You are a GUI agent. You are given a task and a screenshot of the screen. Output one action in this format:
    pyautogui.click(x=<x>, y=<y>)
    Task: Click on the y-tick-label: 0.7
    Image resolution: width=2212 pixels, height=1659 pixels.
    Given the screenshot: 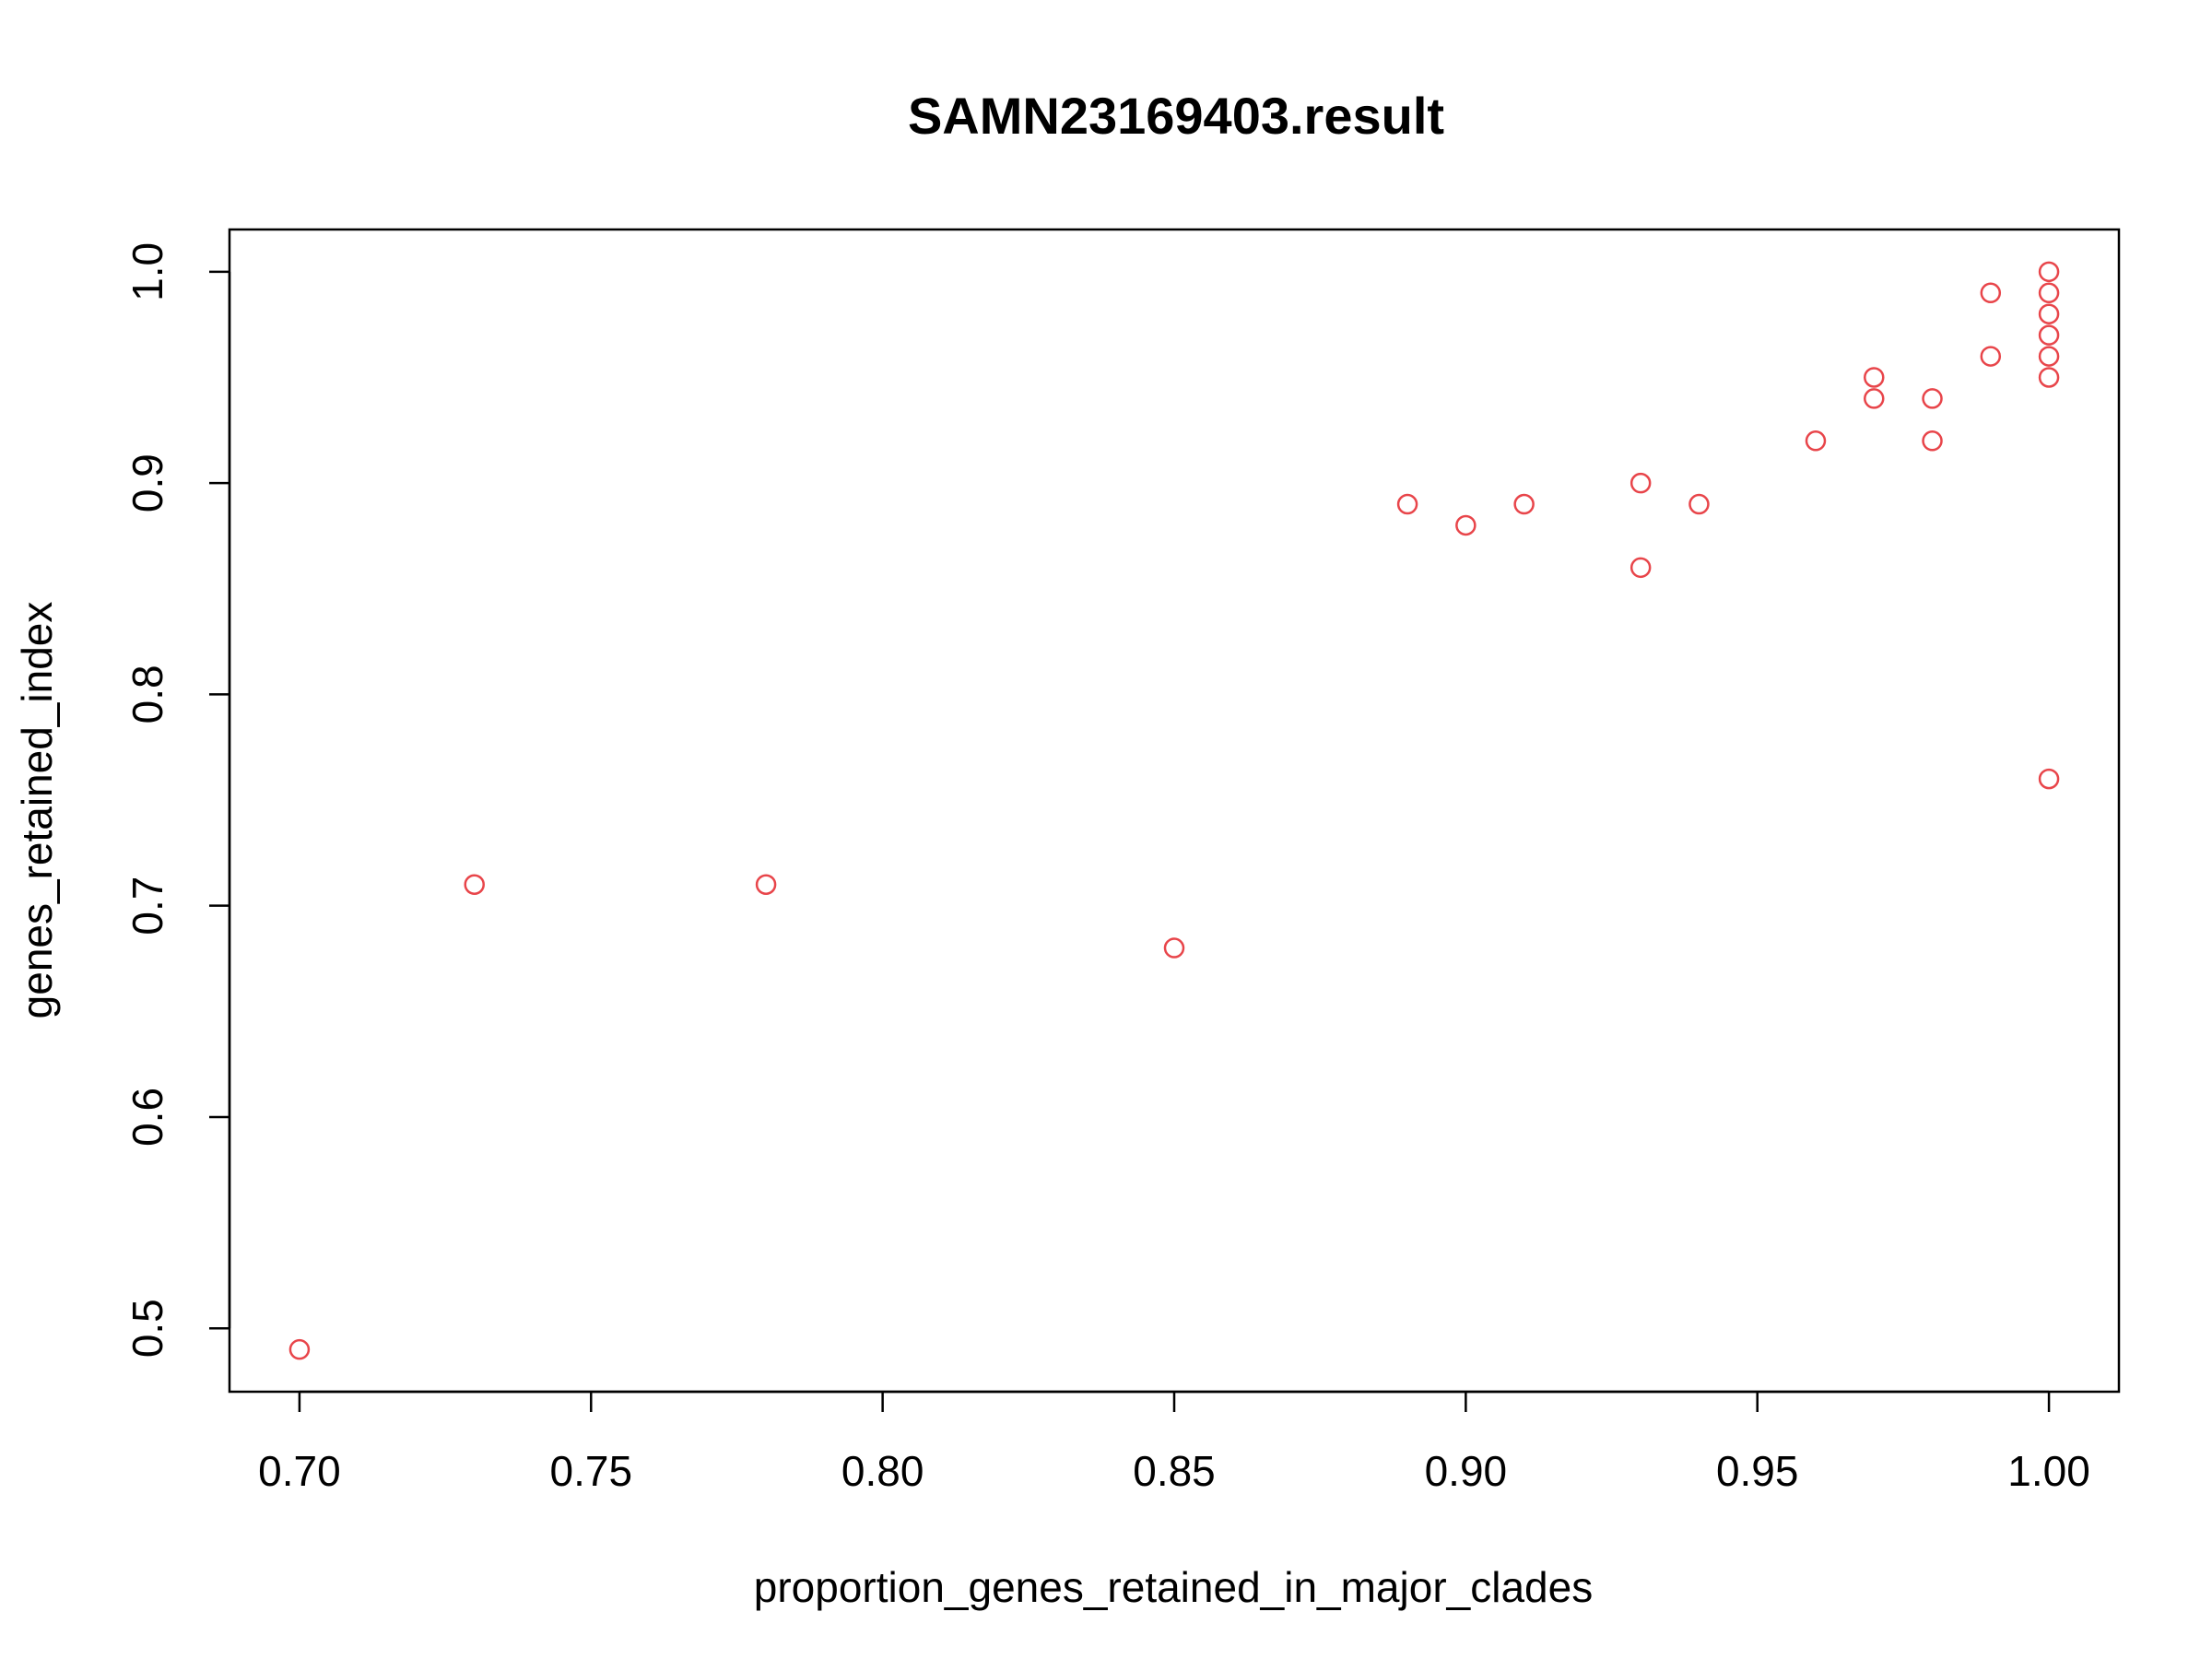 What is the action you would take?
    pyautogui.click(x=147, y=906)
    